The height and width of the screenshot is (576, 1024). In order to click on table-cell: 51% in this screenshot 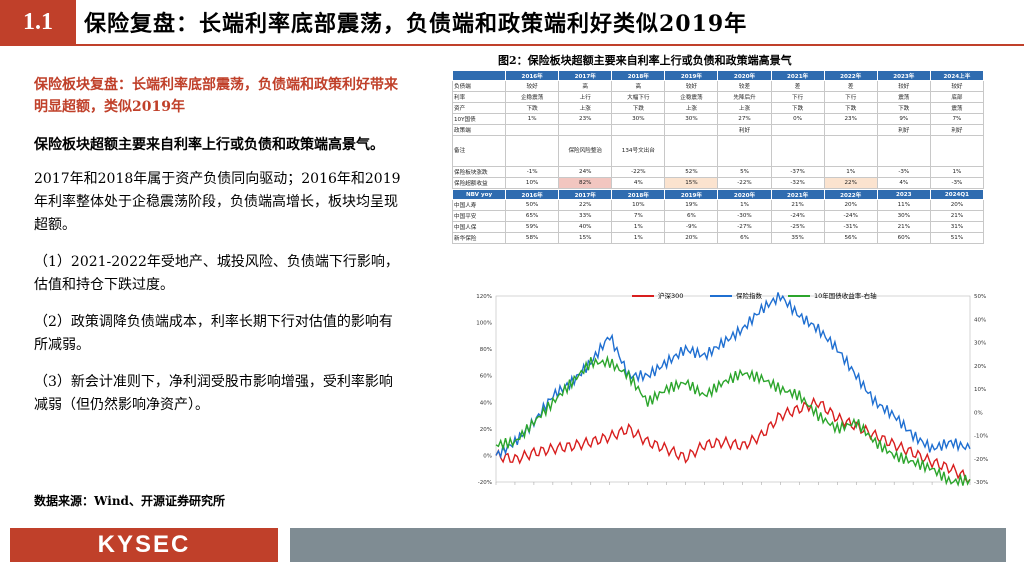, I will do `click(957, 238)`.